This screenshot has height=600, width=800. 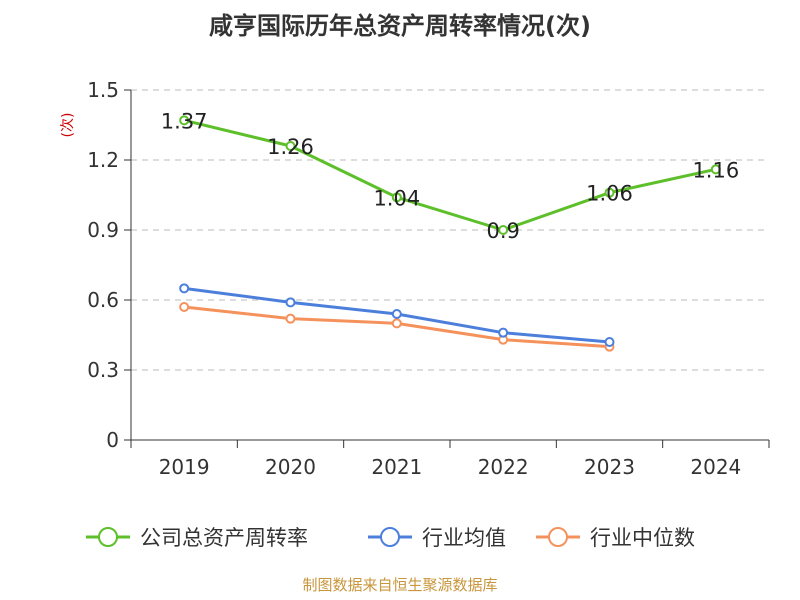 I want to click on y-tick-label: 1.2, so click(x=103, y=160).